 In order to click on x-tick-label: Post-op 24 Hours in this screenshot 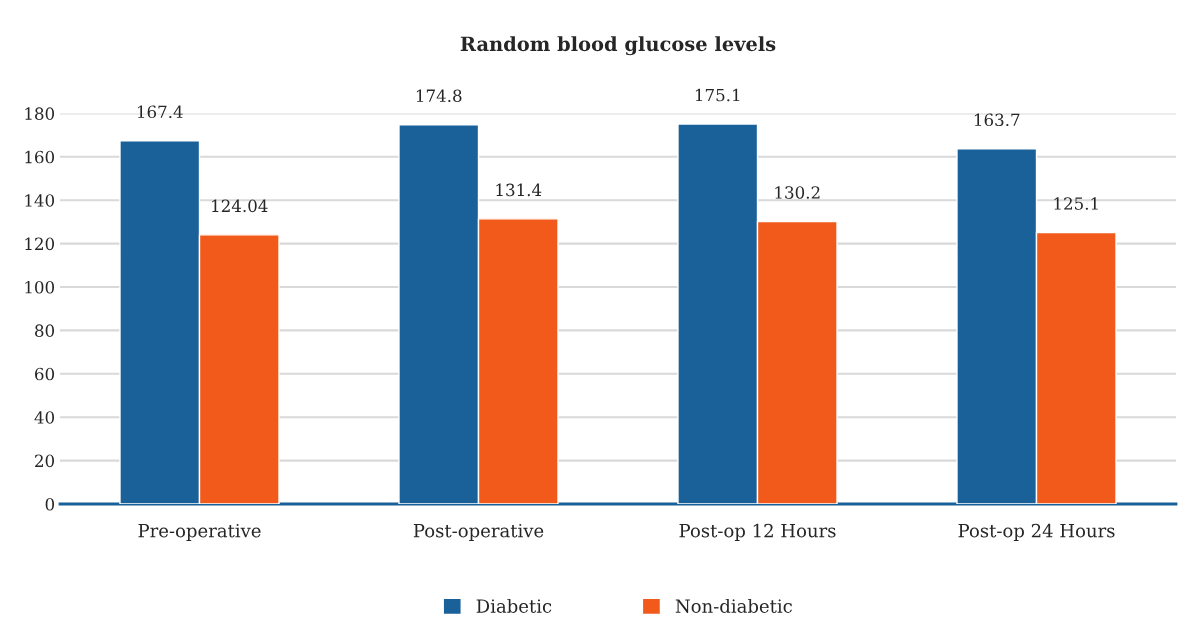, I will do `click(1036, 532)`.